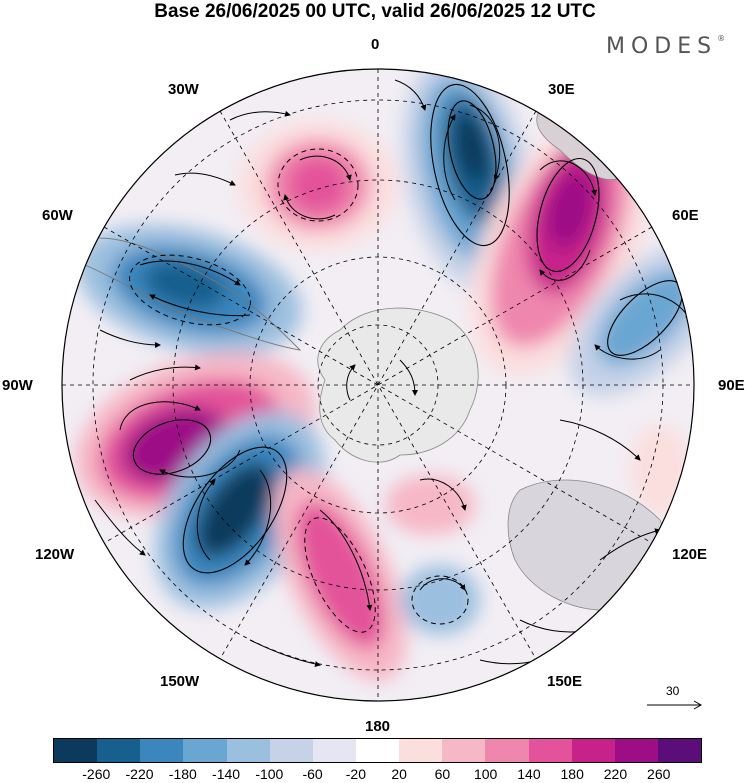 The image size is (750, 783). I want to click on lon-label-60e: 60E, so click(685, 215).